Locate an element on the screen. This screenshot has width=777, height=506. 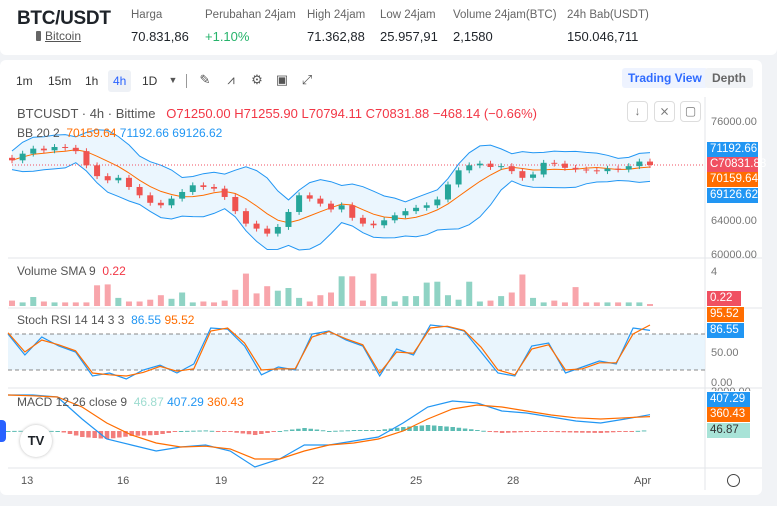
maximize-button: ▢ is located at coordinates (690, 111).